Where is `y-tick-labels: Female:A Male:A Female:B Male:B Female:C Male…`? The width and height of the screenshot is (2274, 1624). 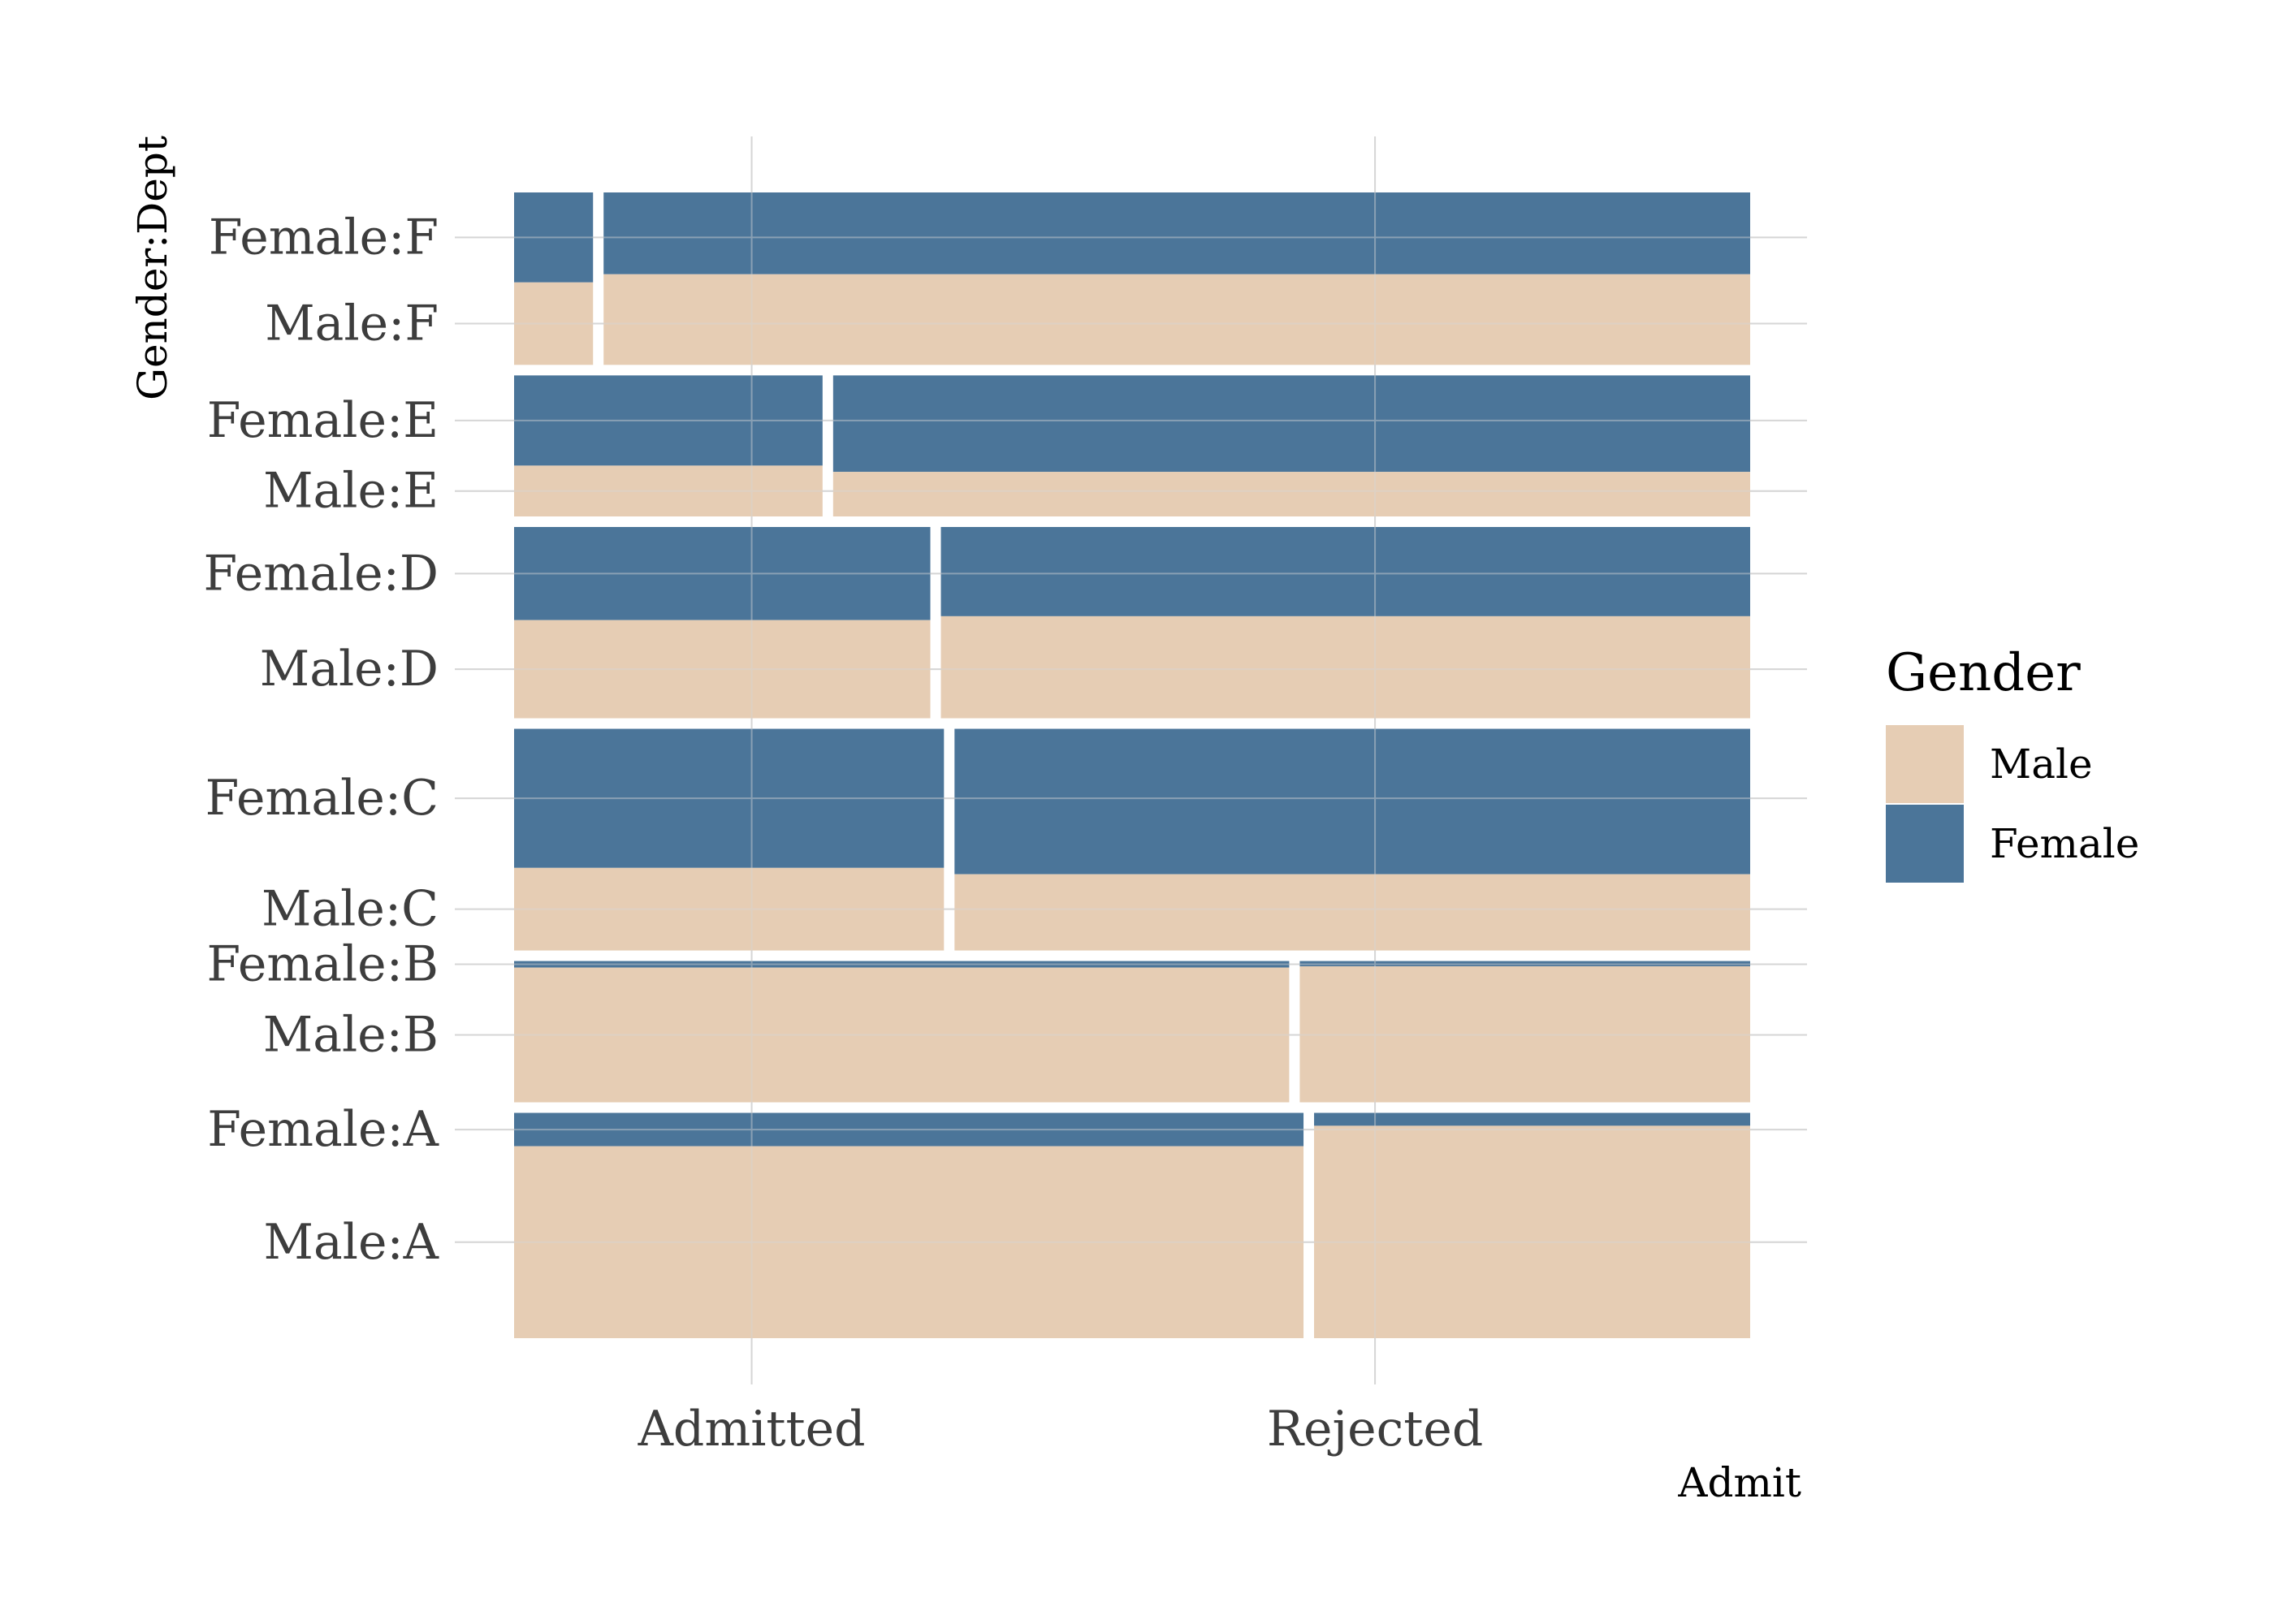 y-tick-labels: Female:A Male:A Female:B Male:B Female:C Male… is located at coordinates (321, 740).